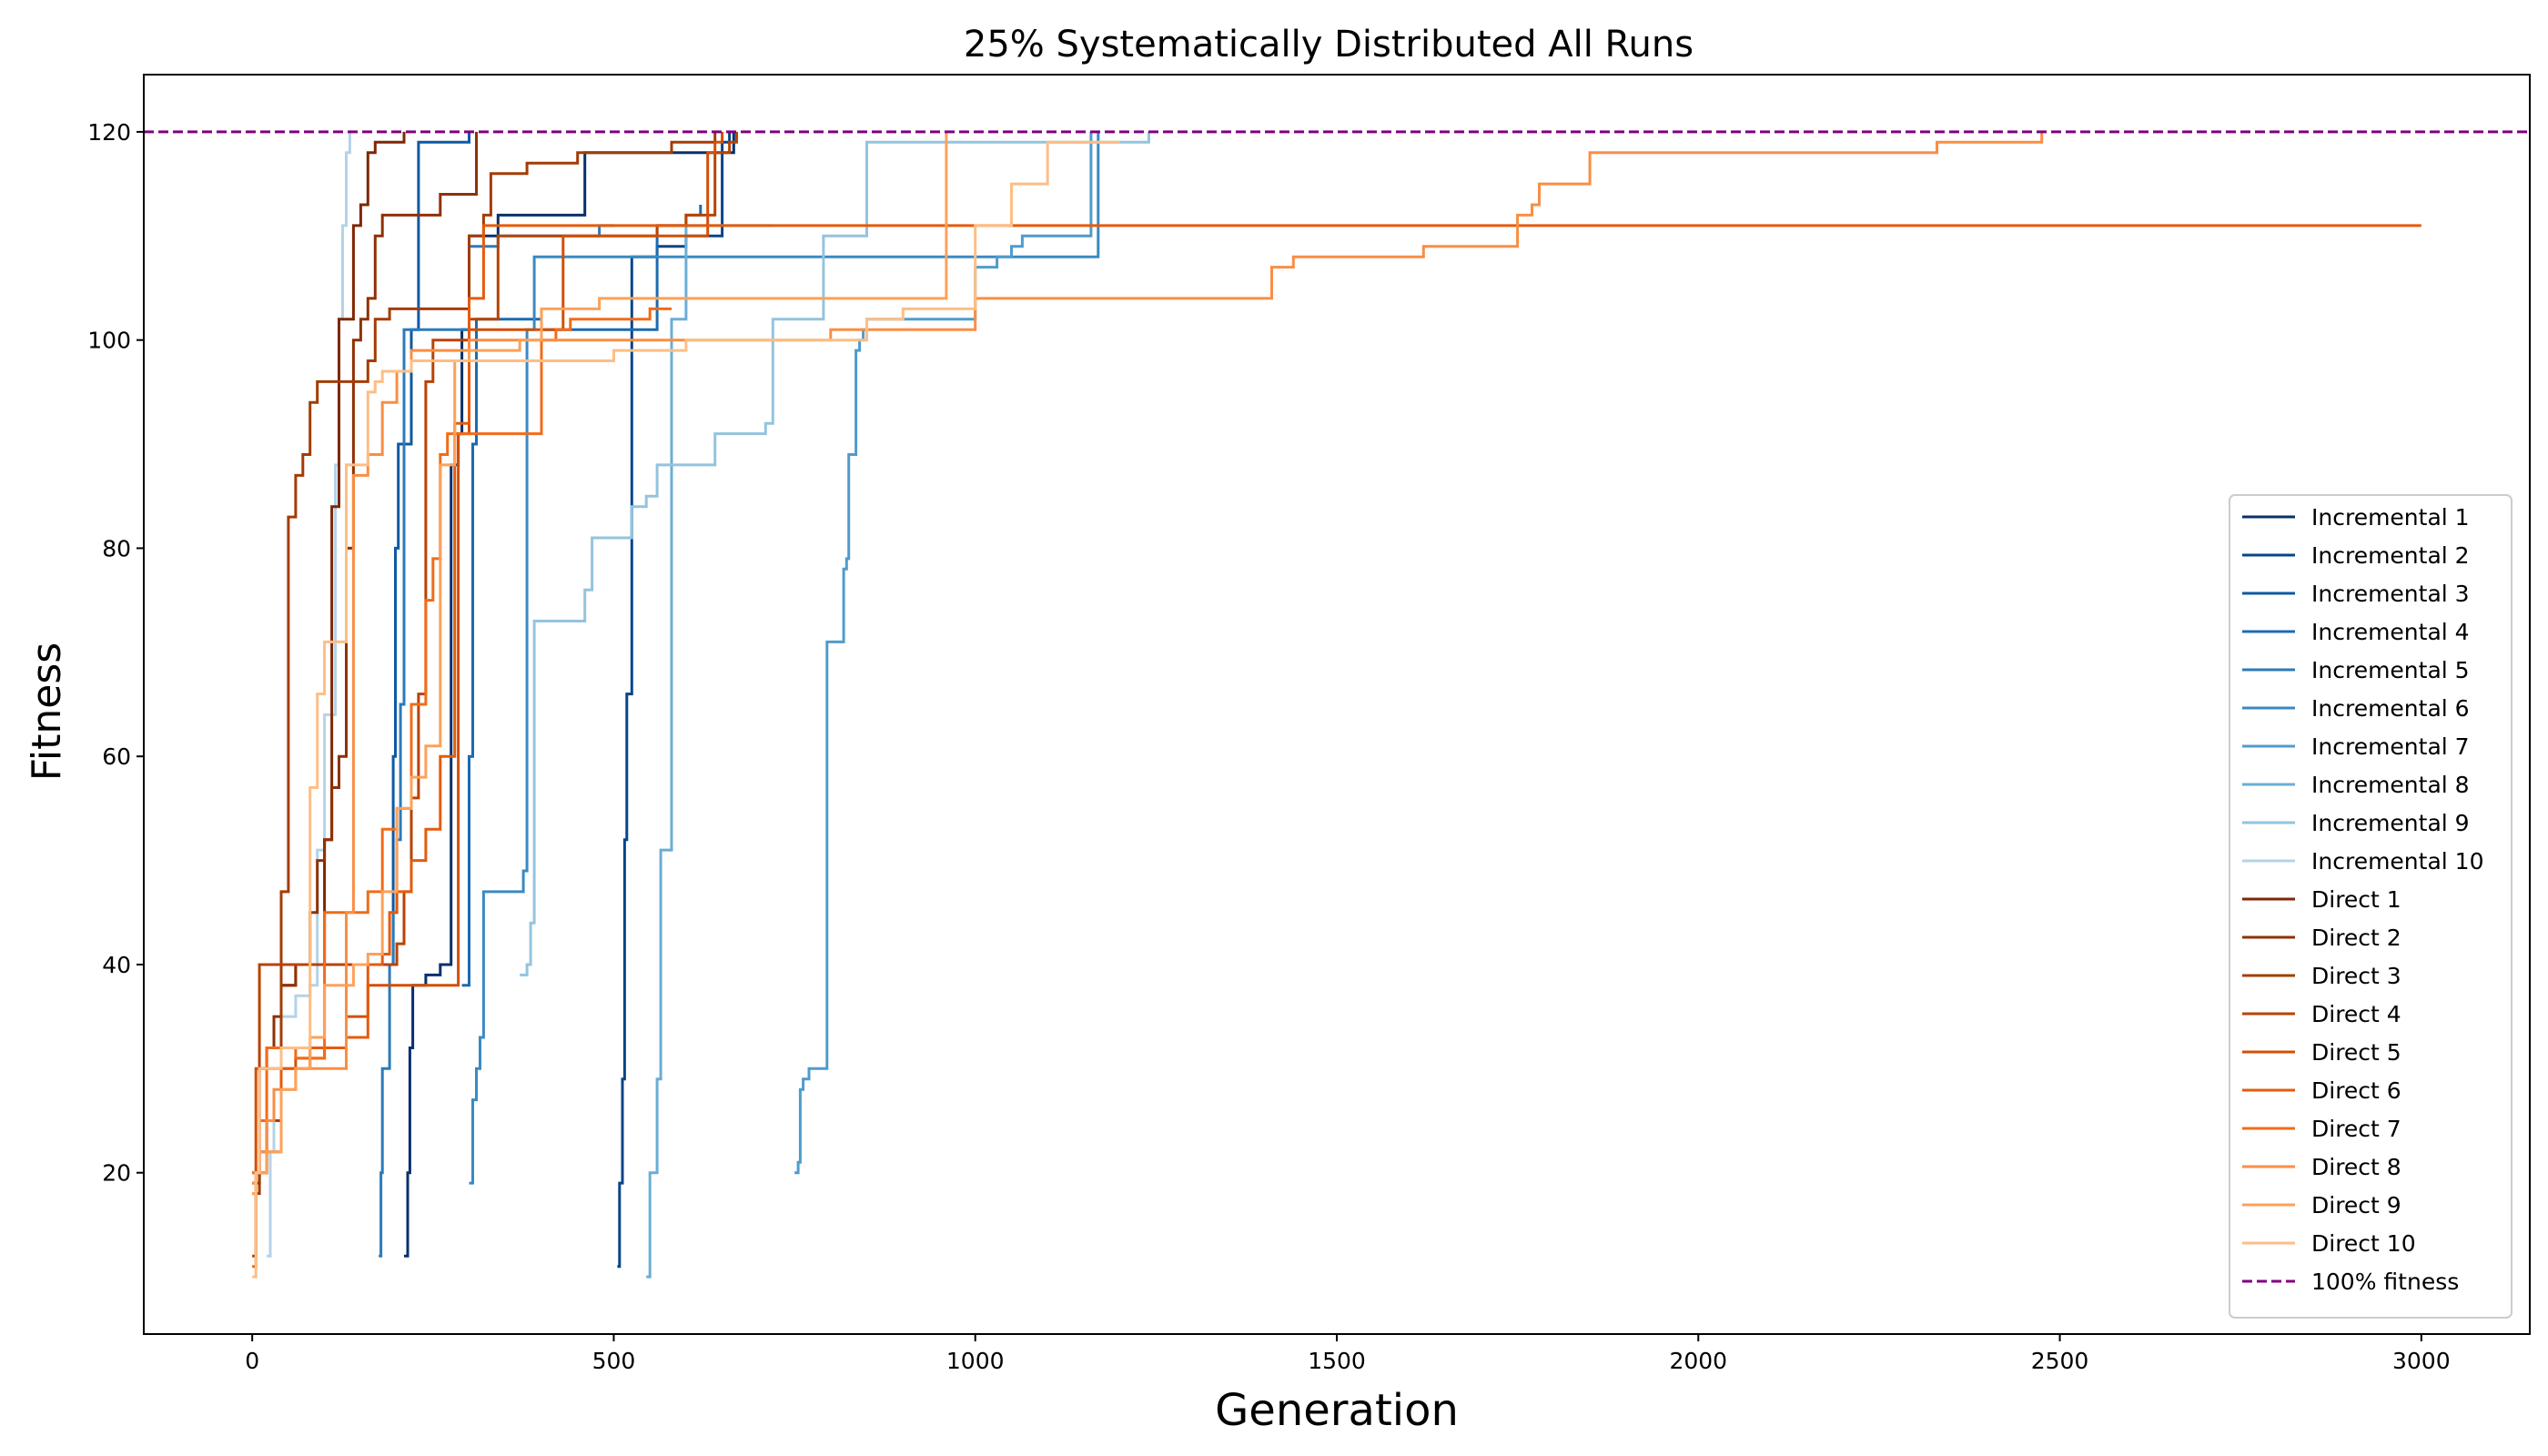 This screenshot has width=2548, height=1456. I want to click on legend-label: Direct 8, so click(2356, 1167).